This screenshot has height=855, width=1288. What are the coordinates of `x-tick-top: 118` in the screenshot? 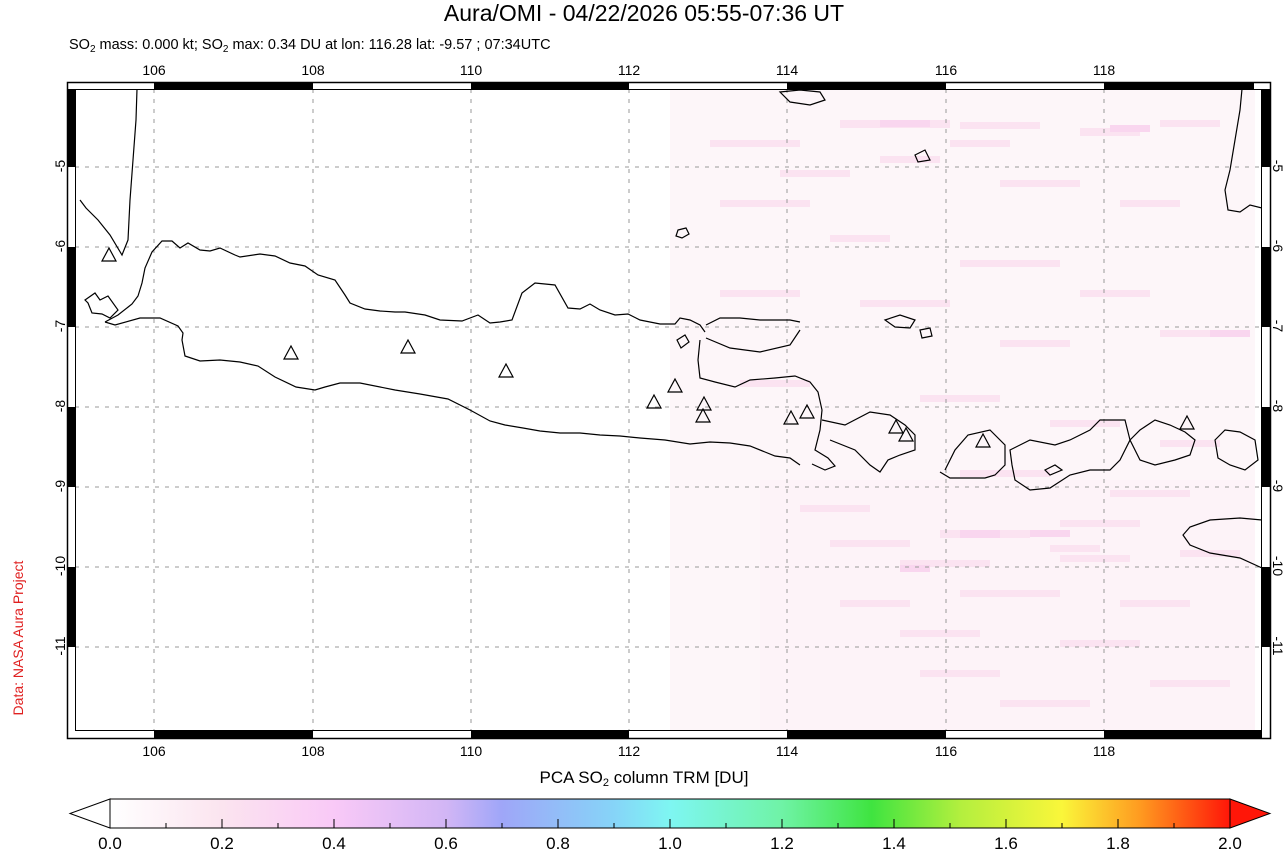 It's located at (1104, 70).